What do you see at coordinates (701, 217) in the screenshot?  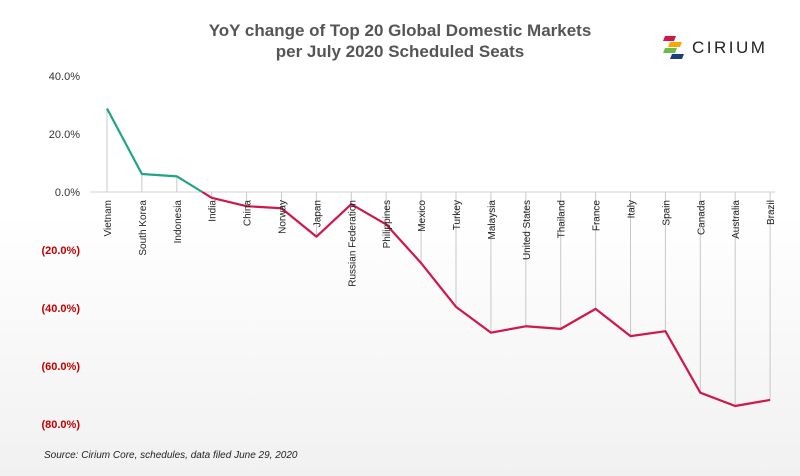 I see `x-tick-label: Canada` at bounding box center [701, 217].